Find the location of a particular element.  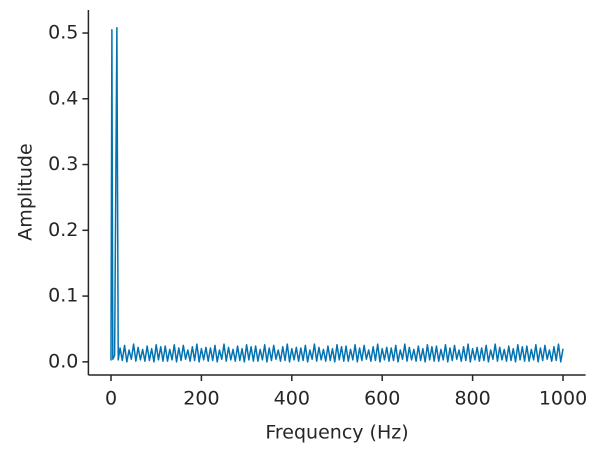

x-tick-label: 400 is located at coordinates (292, 399).